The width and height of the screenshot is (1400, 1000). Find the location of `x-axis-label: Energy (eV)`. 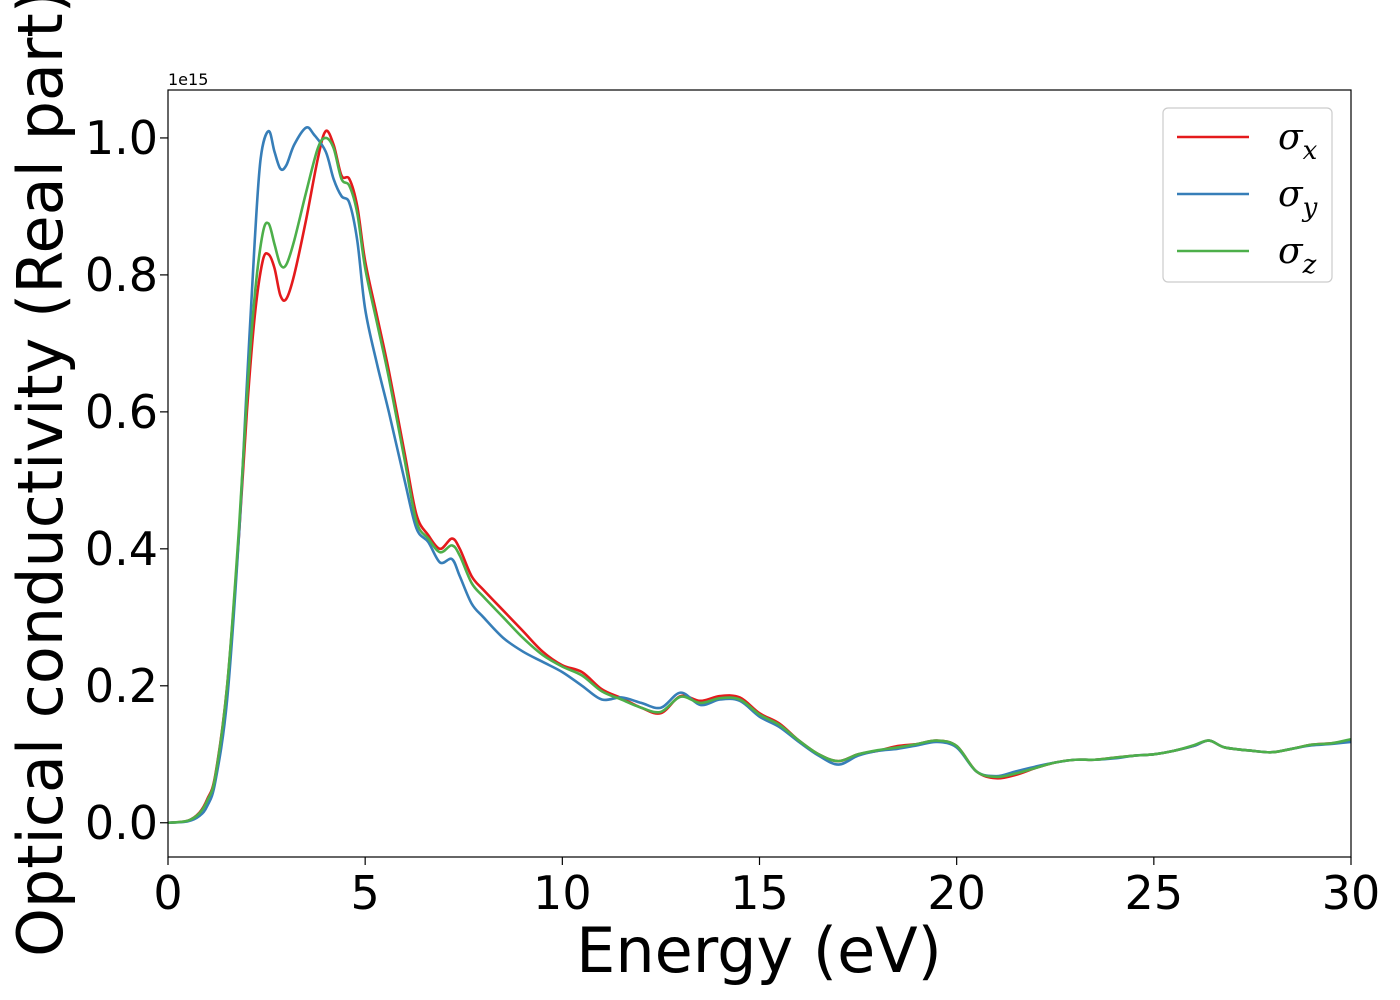

x-axis-label: Energy (eV) is located at coordinates (759, 950).